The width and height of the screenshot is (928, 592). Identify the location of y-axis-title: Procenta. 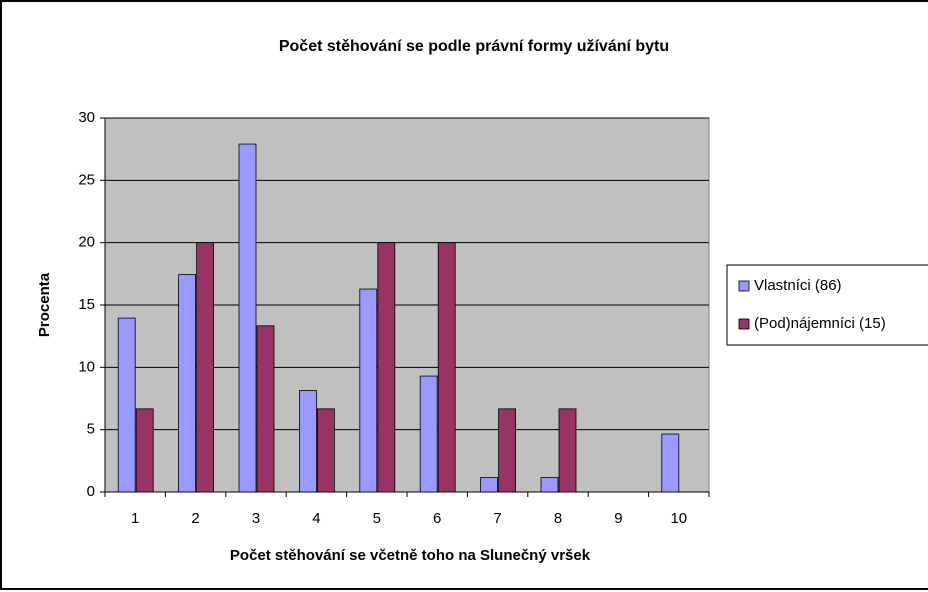
(44, 304).